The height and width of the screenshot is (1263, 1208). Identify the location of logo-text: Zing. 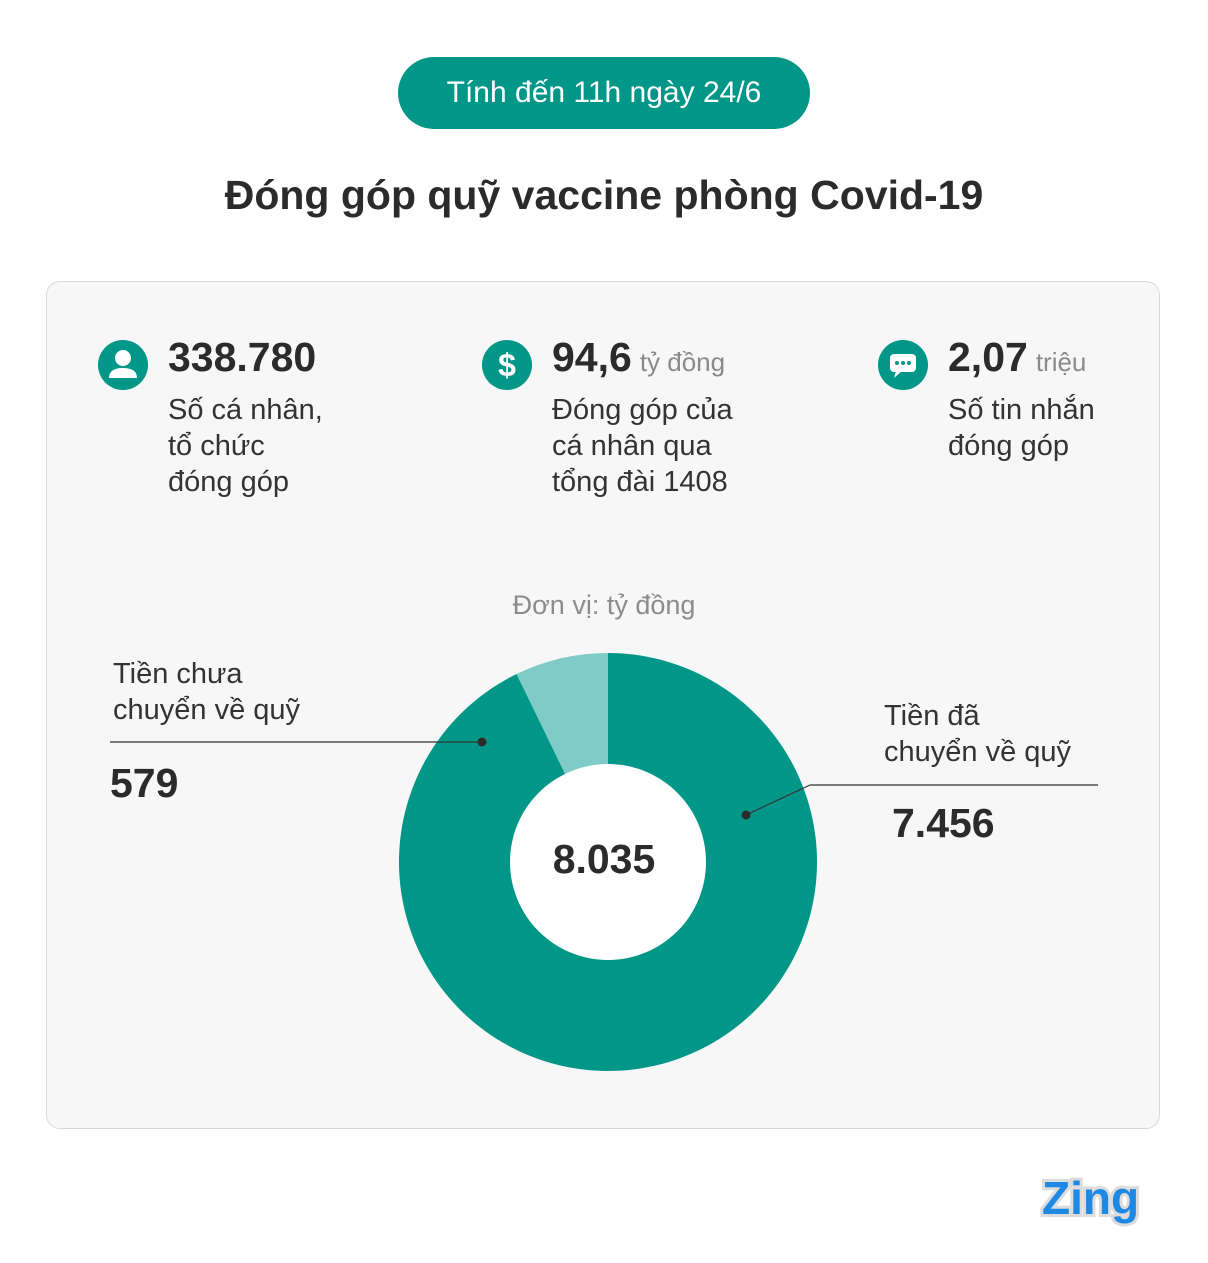
(1090, 1198).